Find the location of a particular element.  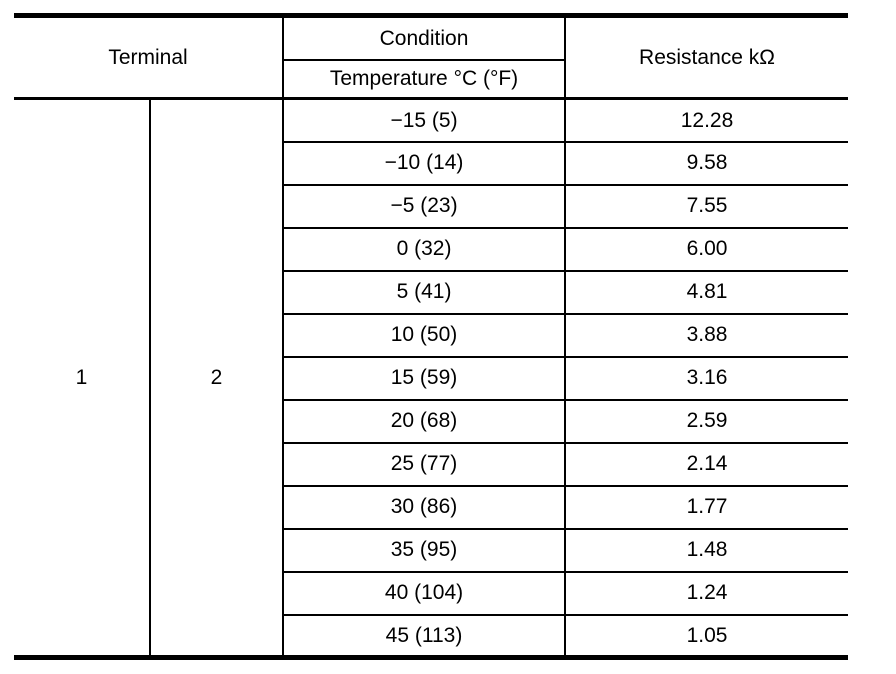

condition-header: Condition is located at coordinates (425, 38).